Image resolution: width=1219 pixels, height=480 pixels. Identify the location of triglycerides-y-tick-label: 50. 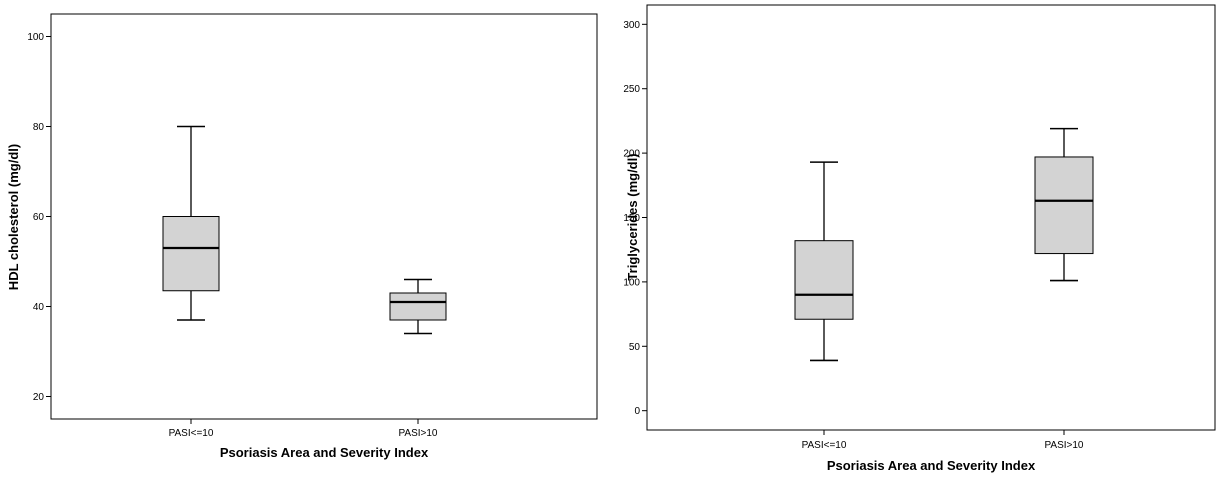
(635, 347).